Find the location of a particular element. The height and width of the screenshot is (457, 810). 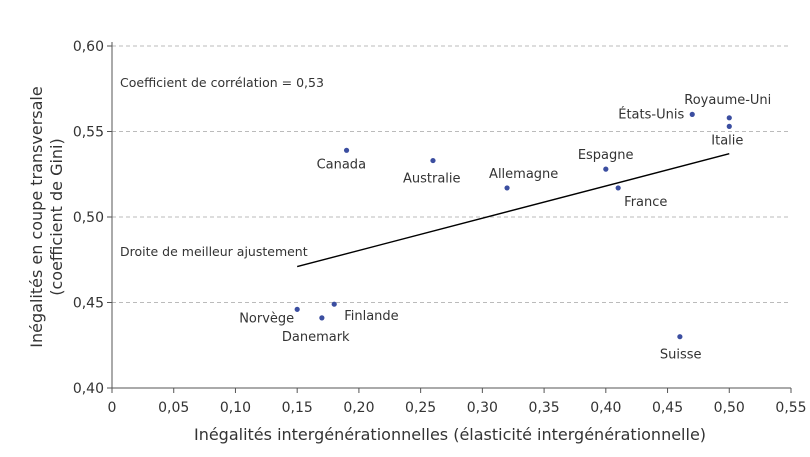

point-label: Australie is located at coordinates (432, 179).